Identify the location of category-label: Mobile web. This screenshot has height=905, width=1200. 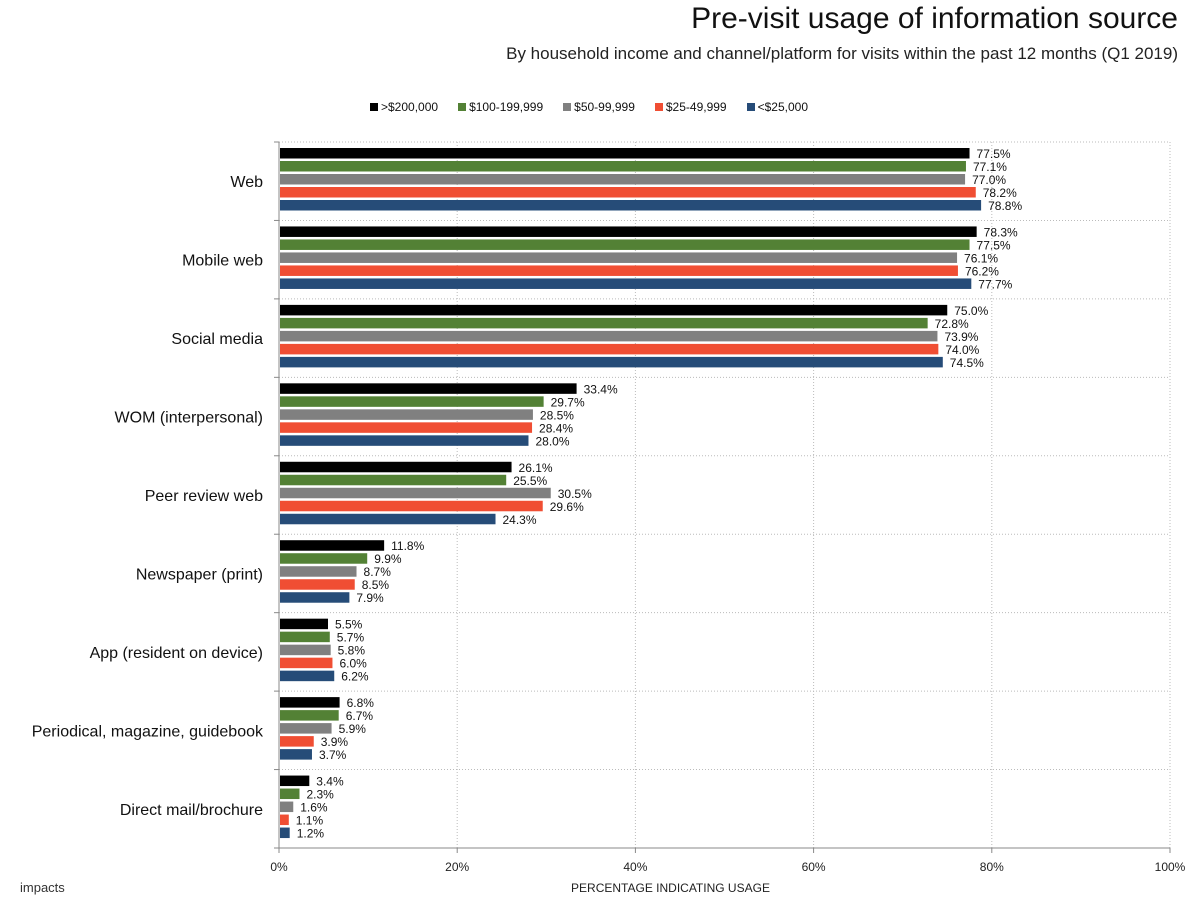
(222, 261).